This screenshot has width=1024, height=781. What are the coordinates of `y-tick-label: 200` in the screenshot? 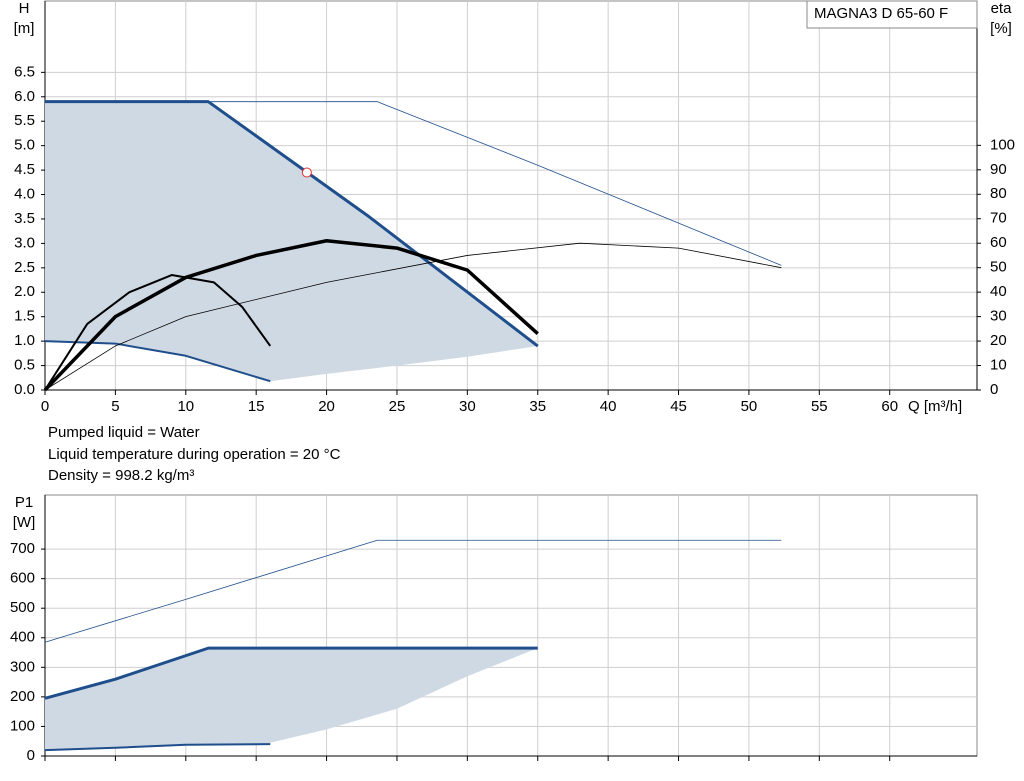 It's located at (22, 696).